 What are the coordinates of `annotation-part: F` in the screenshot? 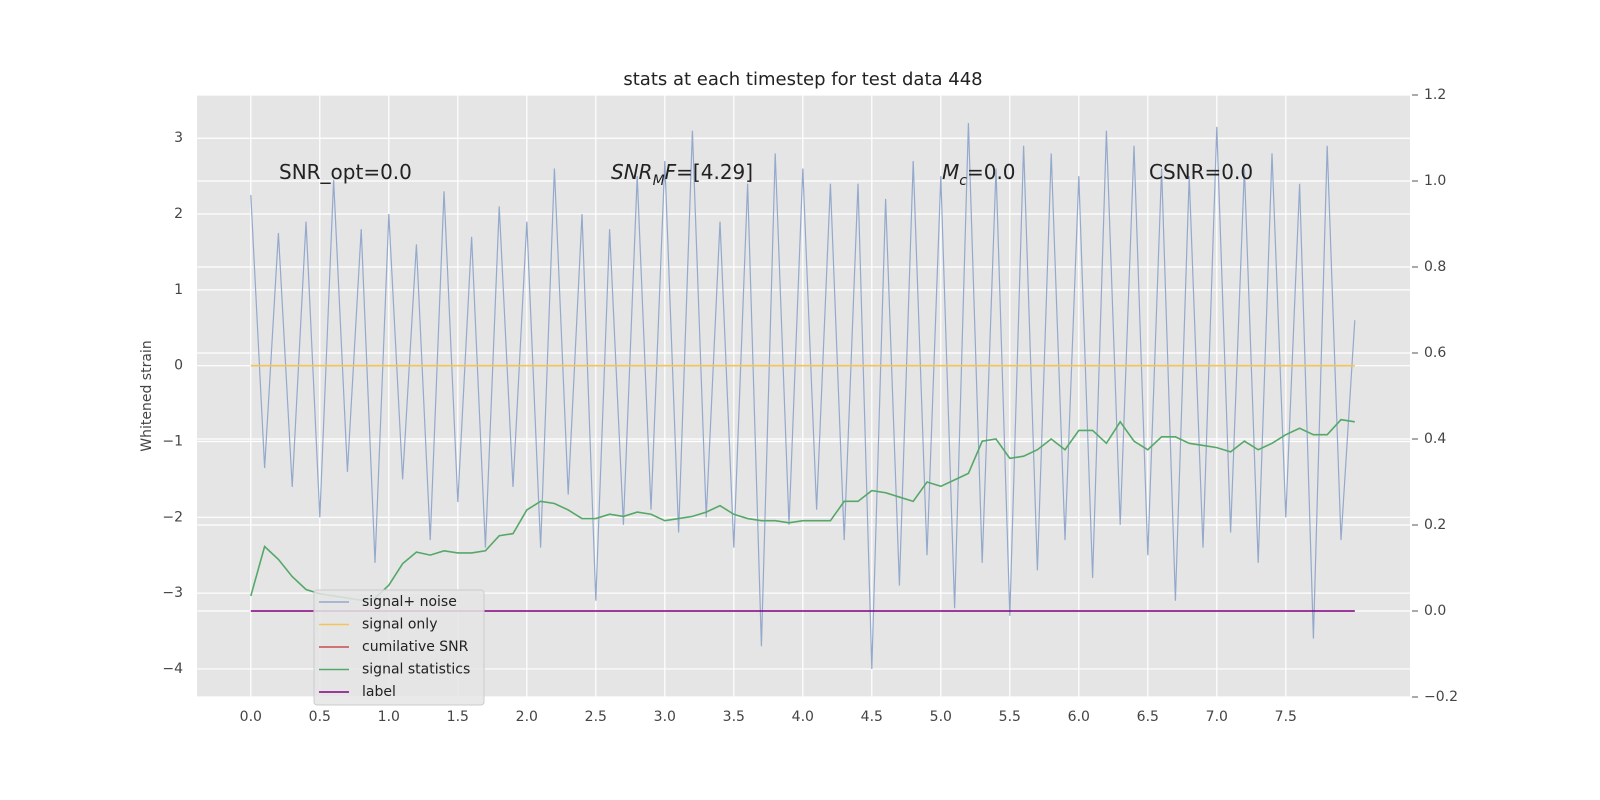 It's located at (671, 172).